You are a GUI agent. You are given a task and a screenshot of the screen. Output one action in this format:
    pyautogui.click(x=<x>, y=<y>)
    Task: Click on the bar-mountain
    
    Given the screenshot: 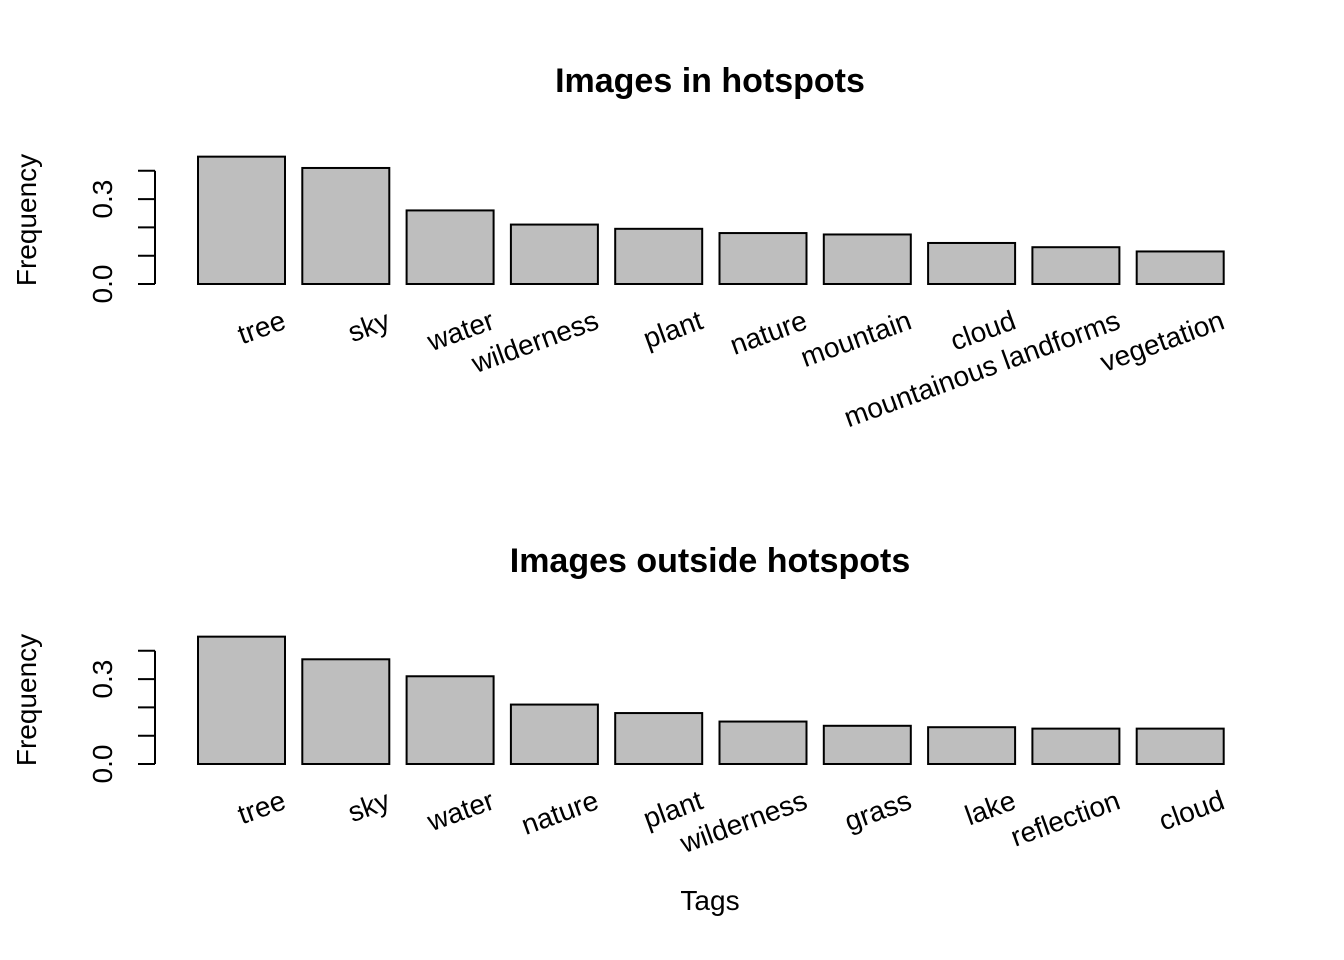 What is the action you would take?
    pyautogui.click(x=867, y=259)
    